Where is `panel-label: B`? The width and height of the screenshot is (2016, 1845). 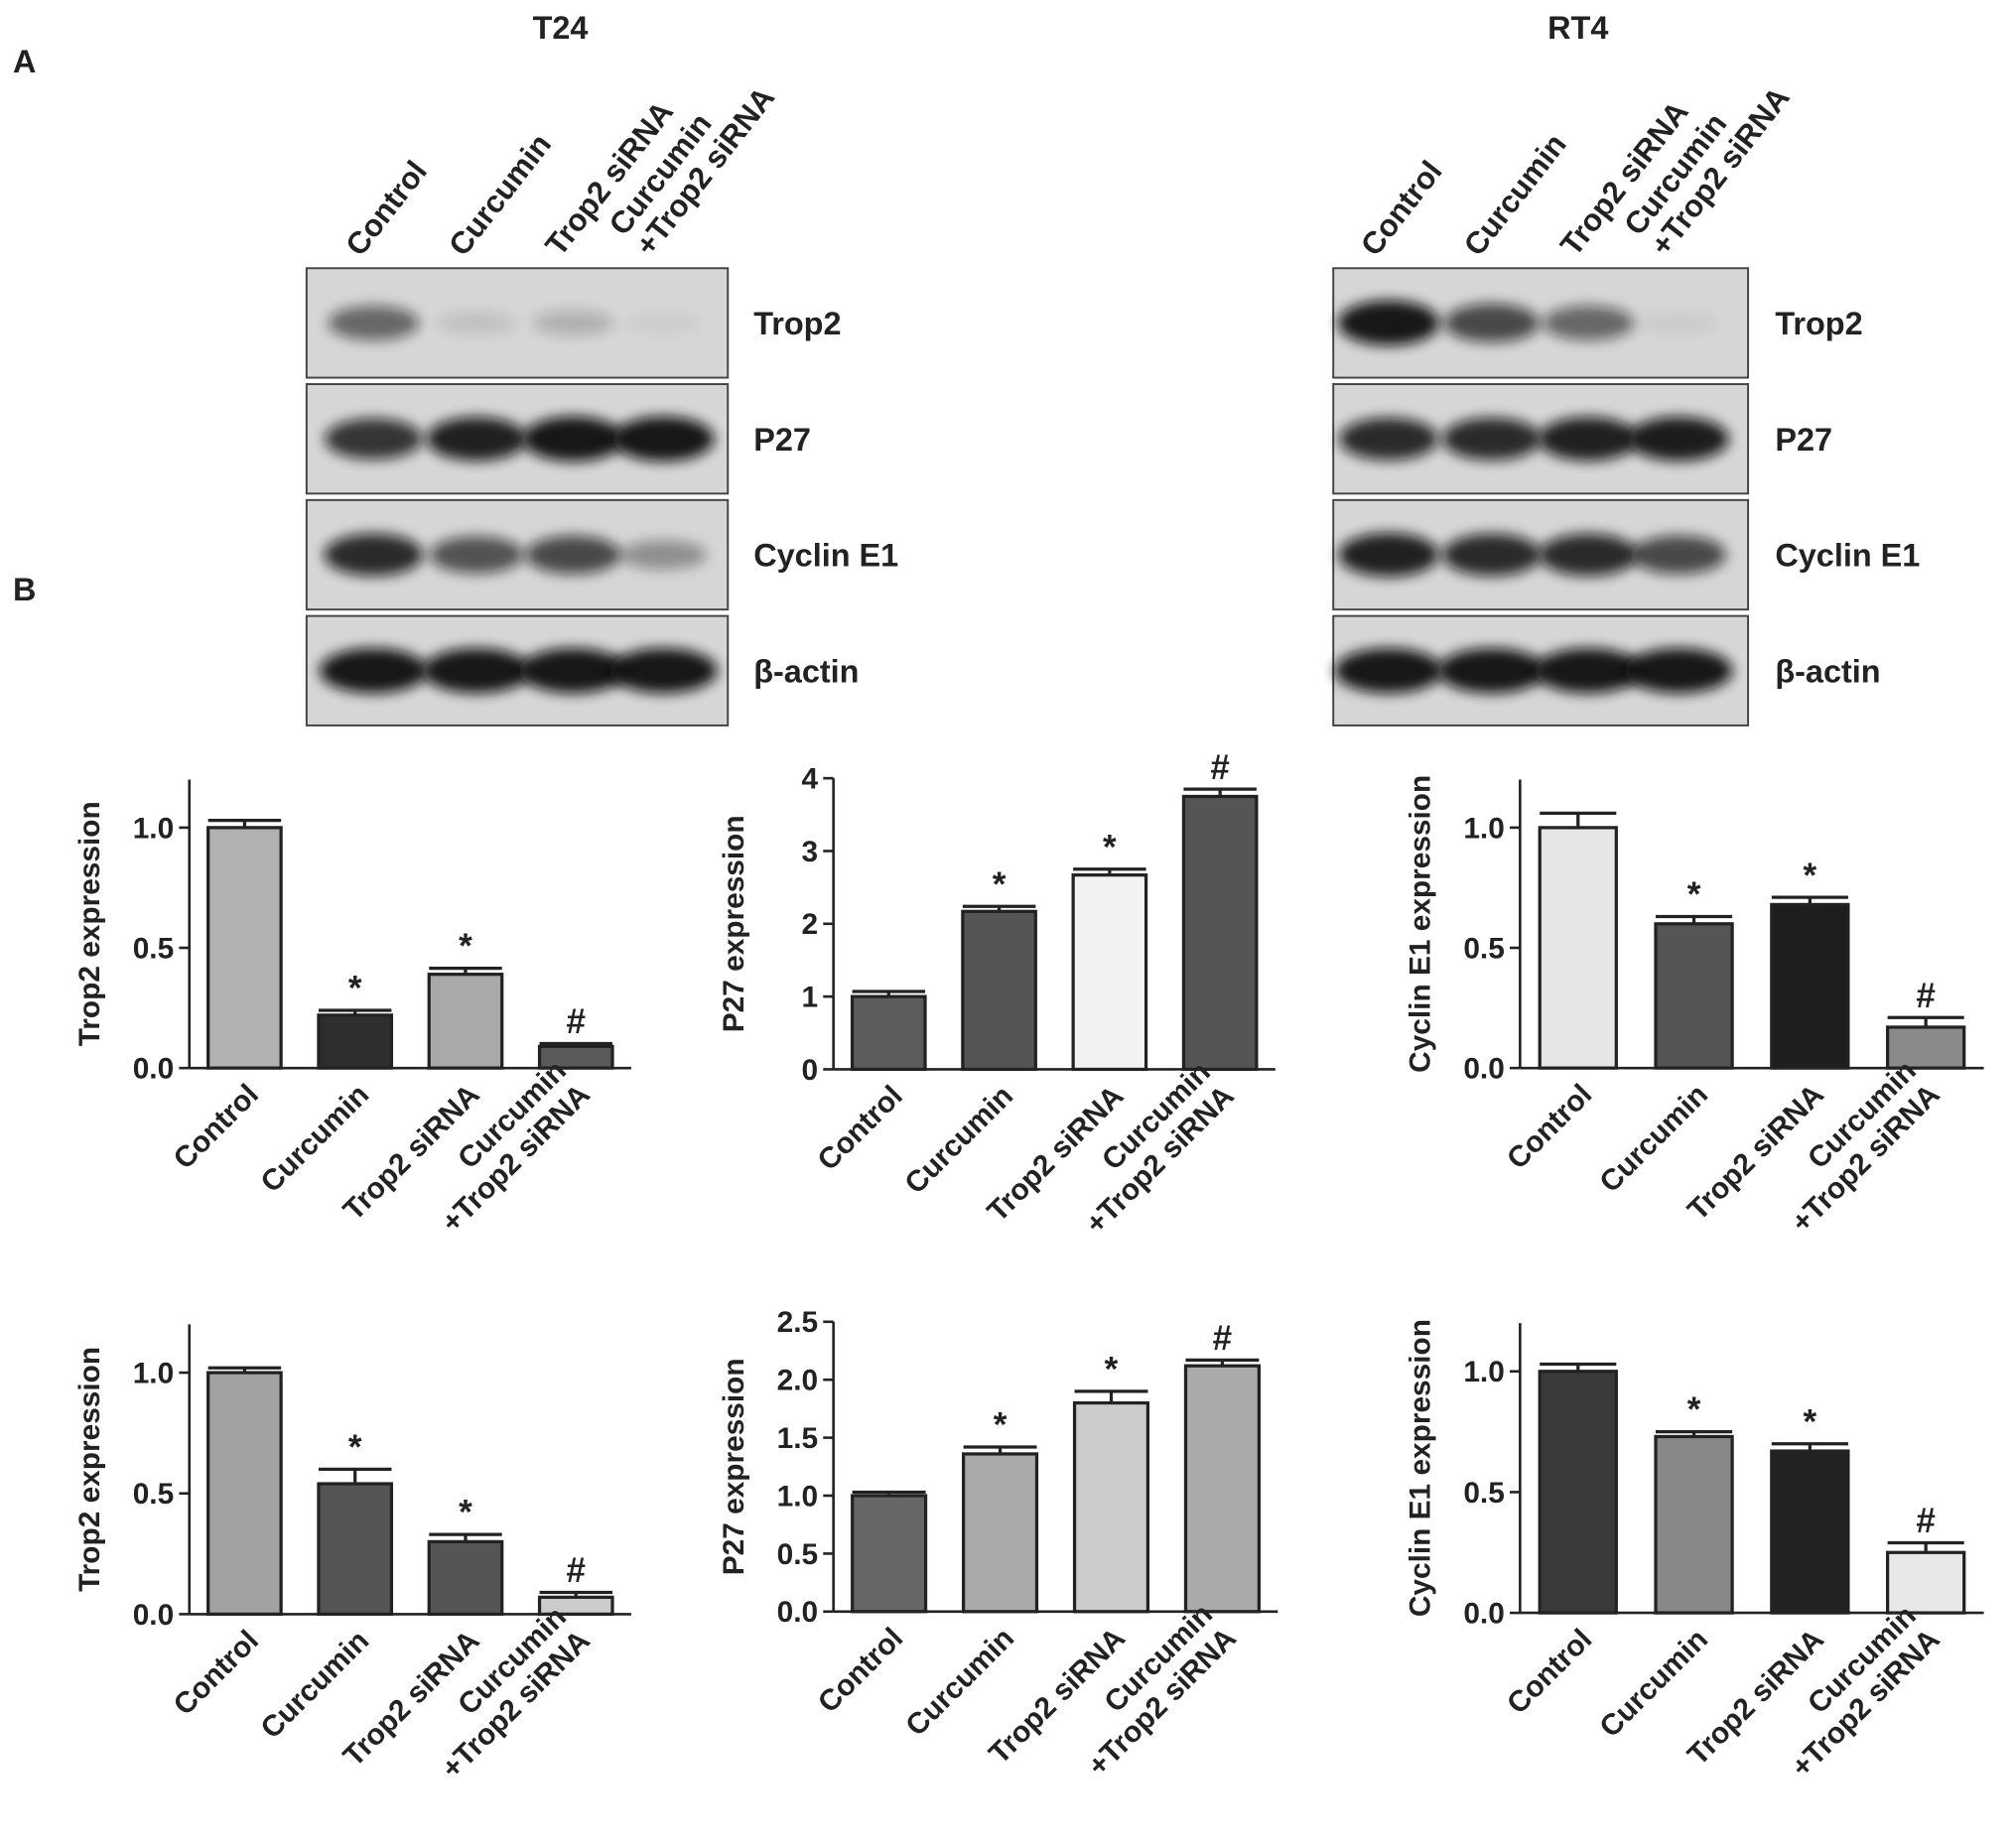
panel-label: B is located at coordinates (25, 589).